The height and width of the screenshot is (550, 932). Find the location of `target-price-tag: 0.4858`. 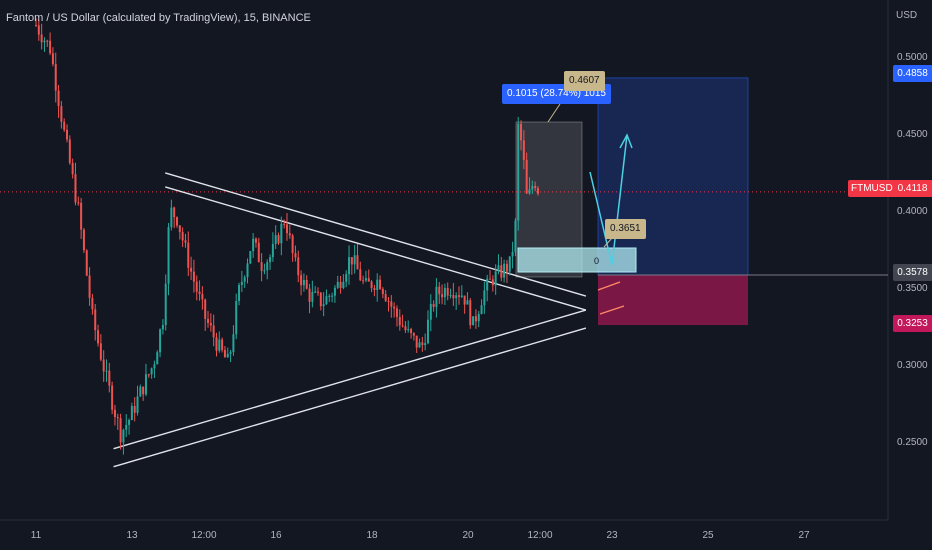

target-price-tag: 0.4858 is located at coordinates (912, 73).